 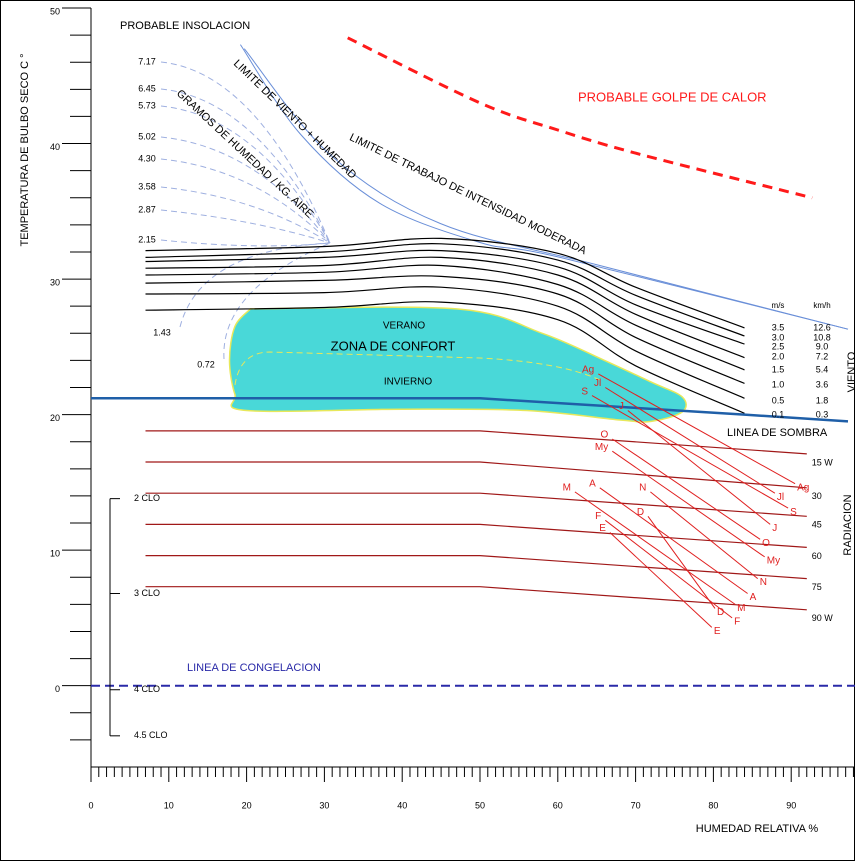 What do you see at coordinates (778, 305) in the screenshot?
I see `wind-header: m/s` at bounding box center [778, 305].